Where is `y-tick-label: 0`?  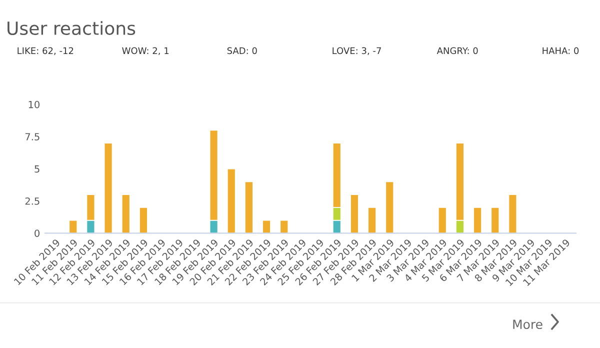
y-tick-label: 0 is located at coordinates (37, 233).